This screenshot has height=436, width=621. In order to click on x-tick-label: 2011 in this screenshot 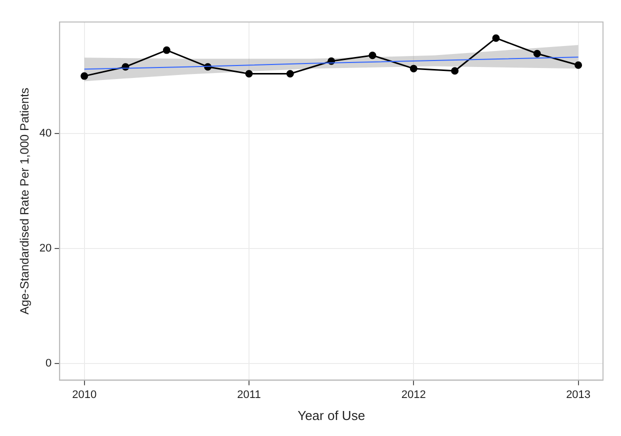, I will do `click(249, 394)`.